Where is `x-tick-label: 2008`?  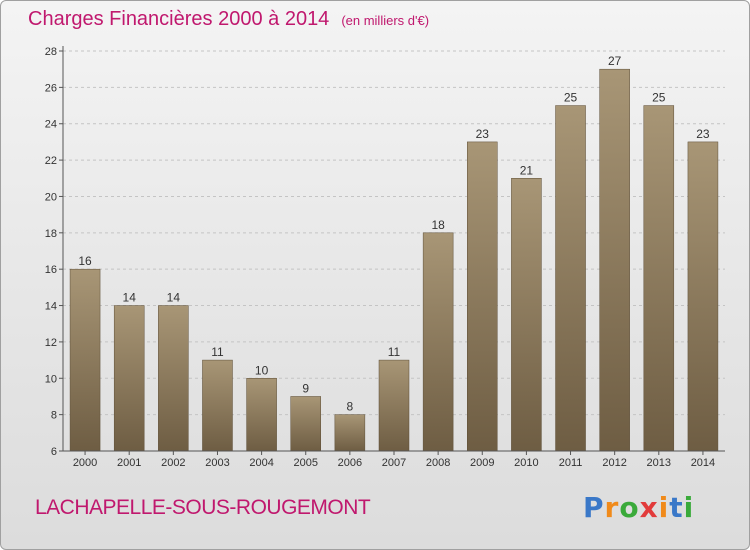 x-tick-label: 2008 is located at coordinates (438, 463).